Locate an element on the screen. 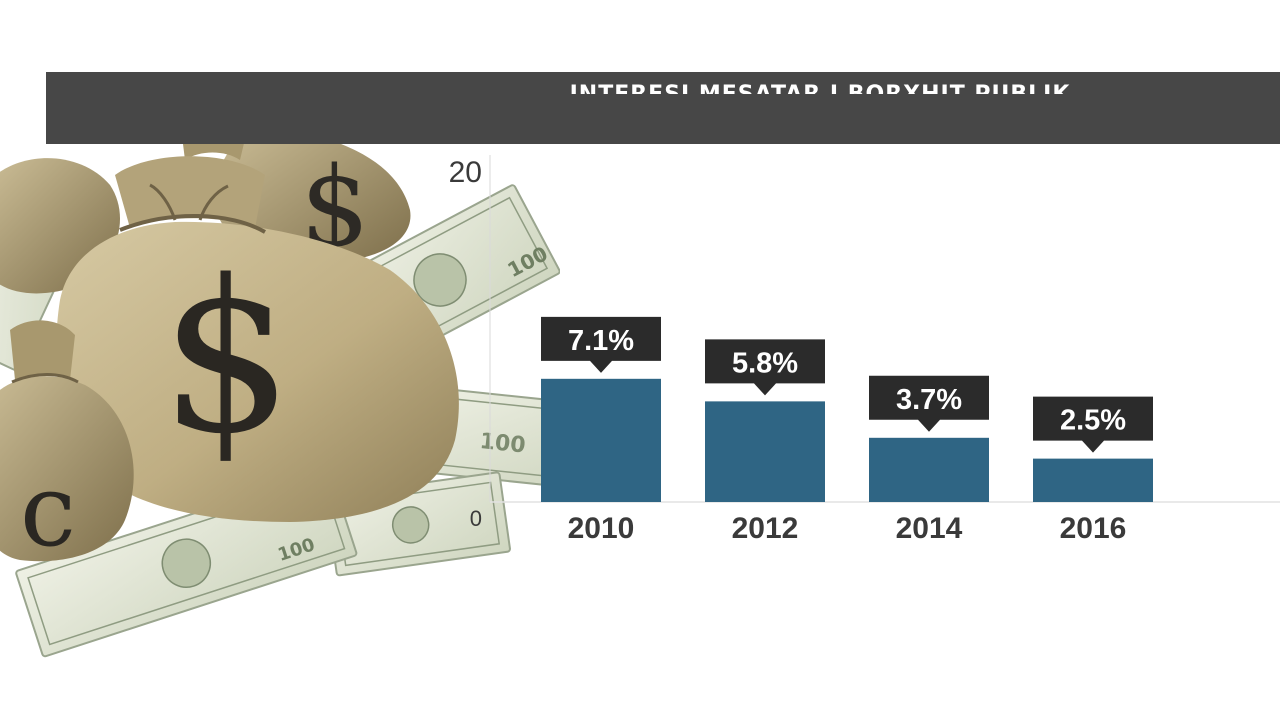 The image size is (1280, 720). y-tick-label: 0 is located at coordinates (476, 518).